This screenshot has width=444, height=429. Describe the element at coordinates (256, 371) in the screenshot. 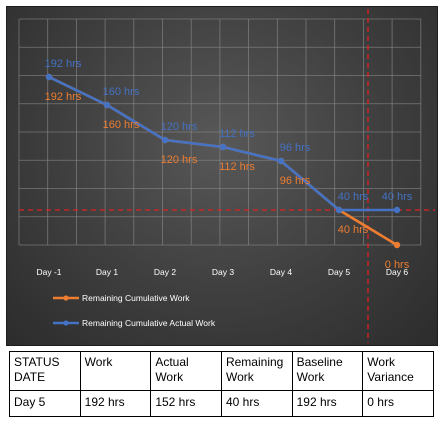

I see `header-remaining-work: Remaining Work` at that location.